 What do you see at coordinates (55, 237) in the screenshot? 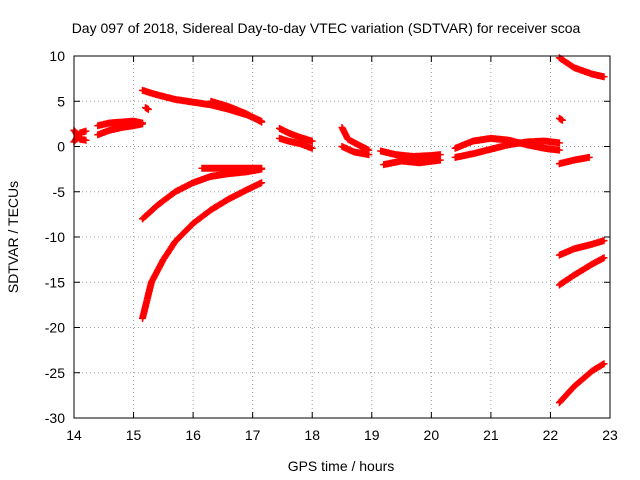
I see `y-tick-label: -10` at bounding box center [55, 237].